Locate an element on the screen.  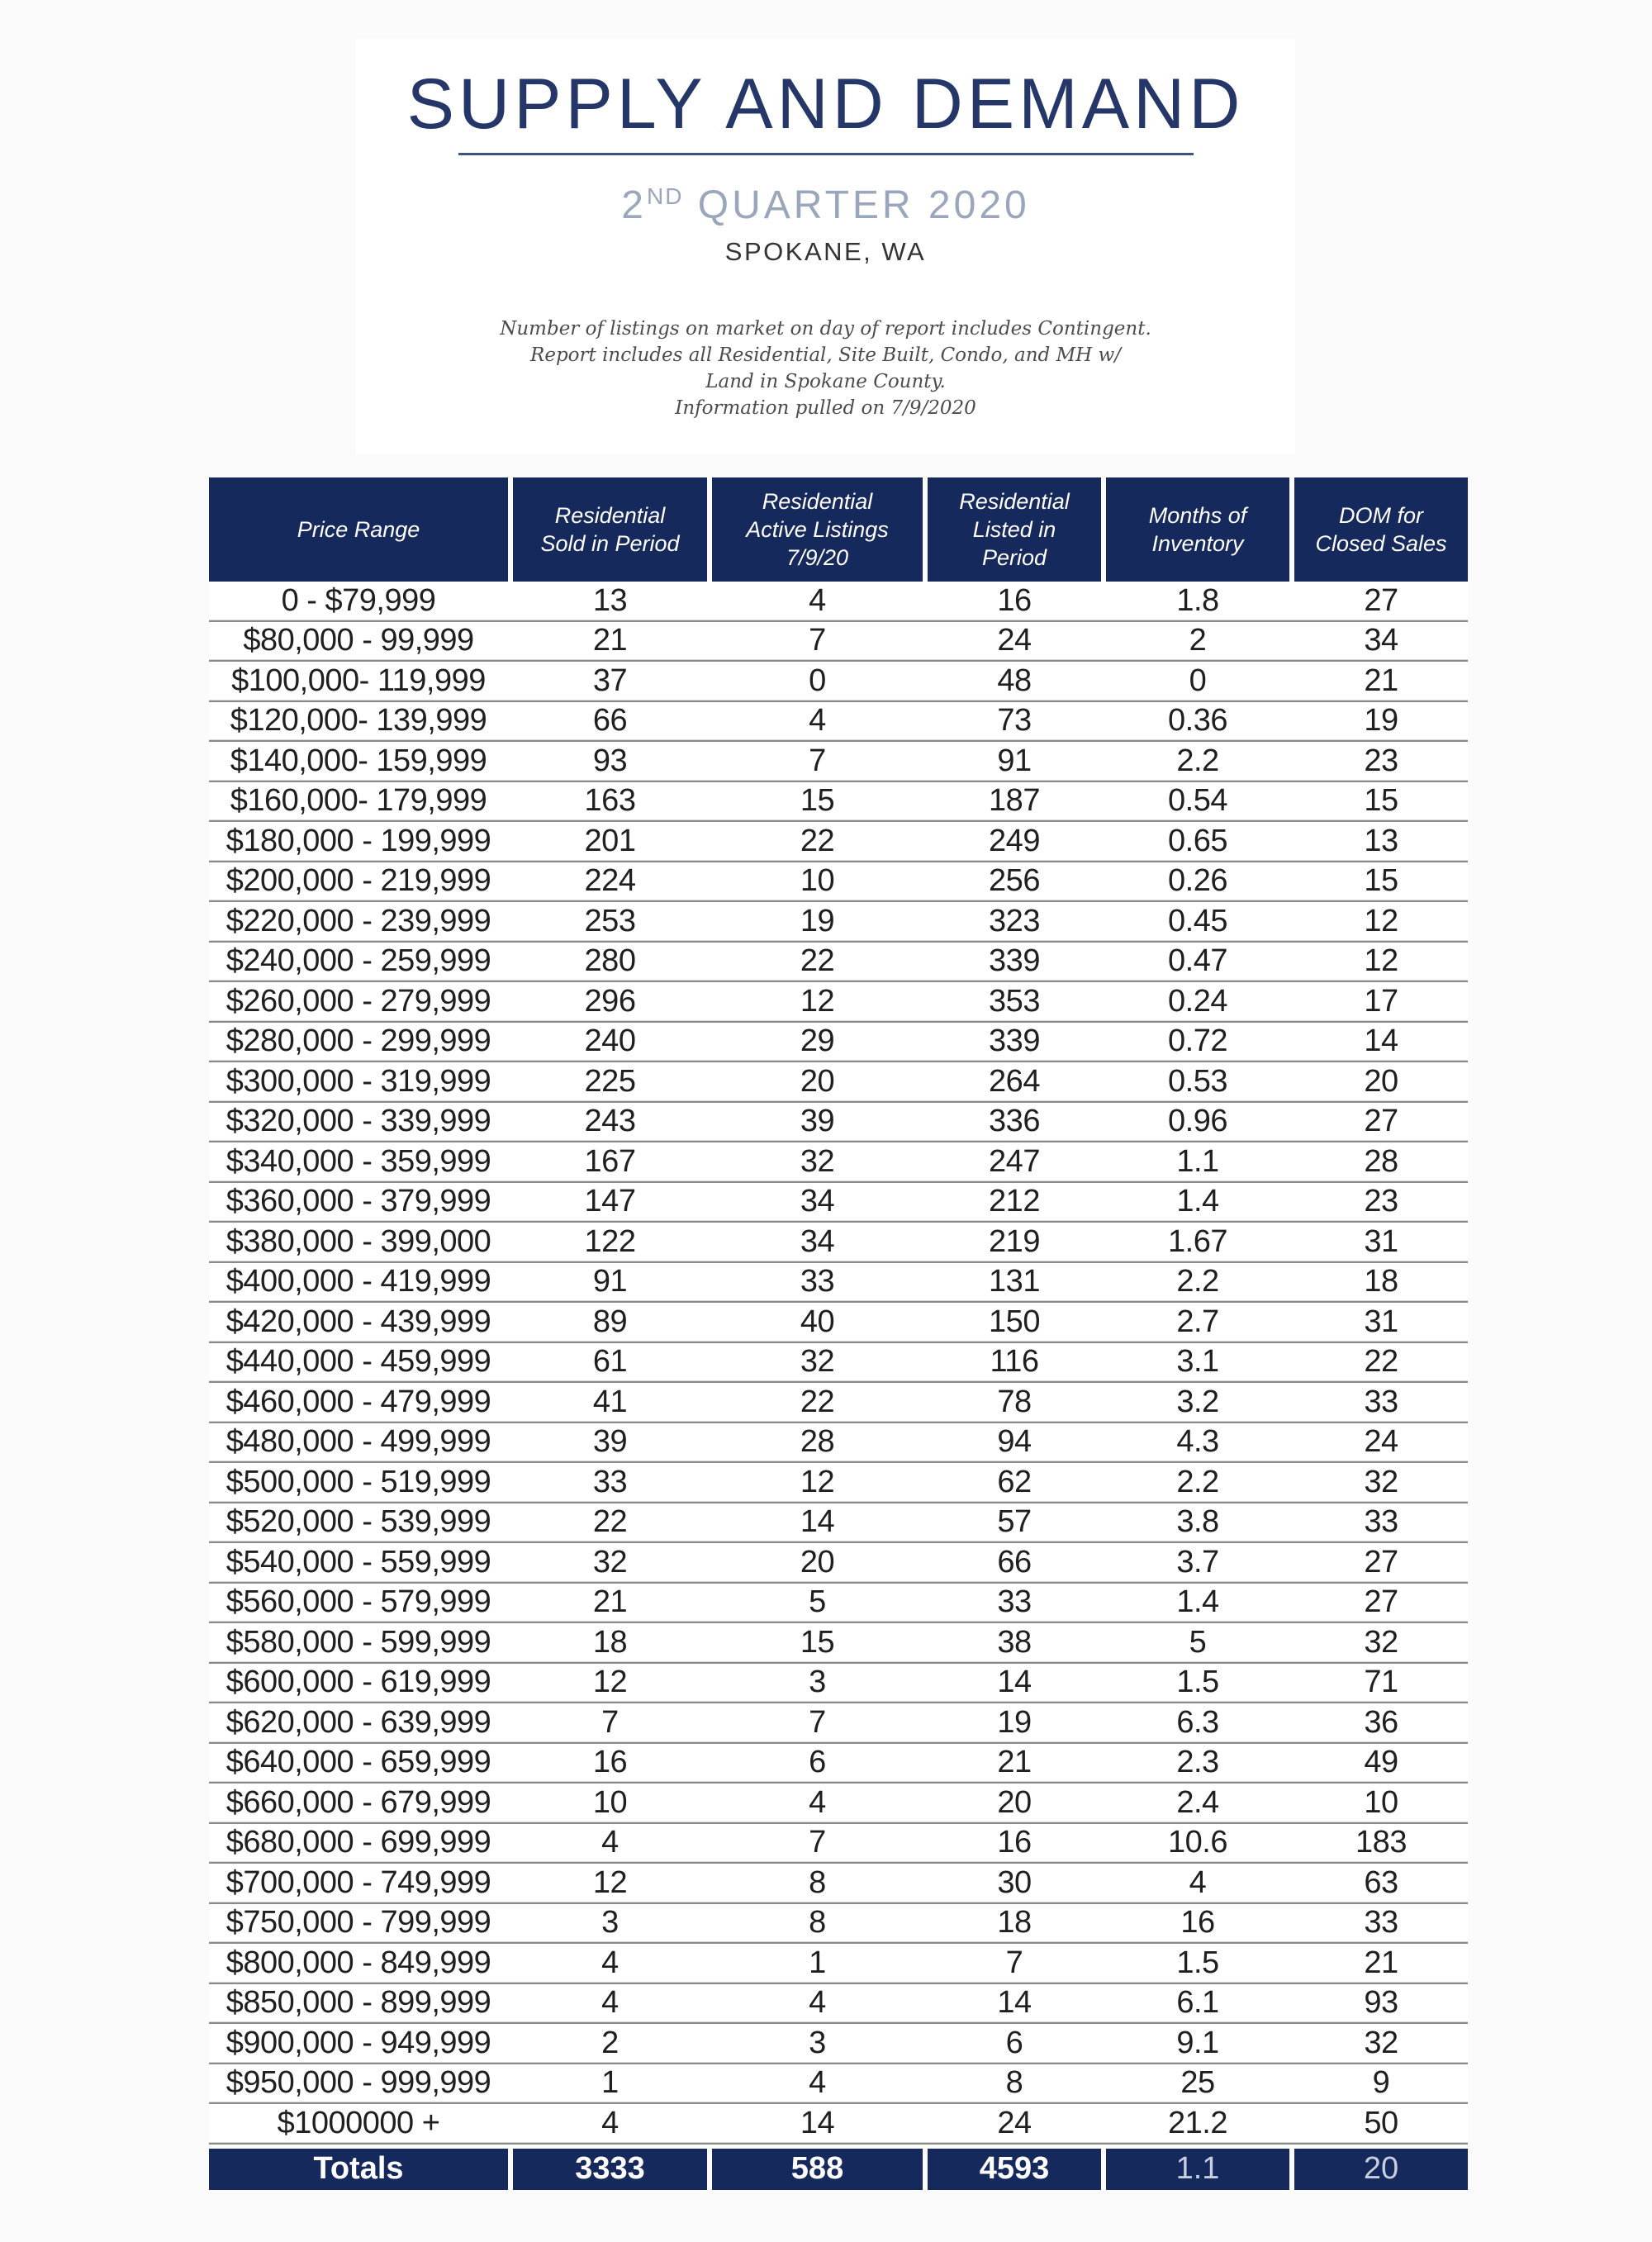
table-row: $440,000 - 459,999 61 32 116 3.1 22 is located at coordinates (838, 1362).